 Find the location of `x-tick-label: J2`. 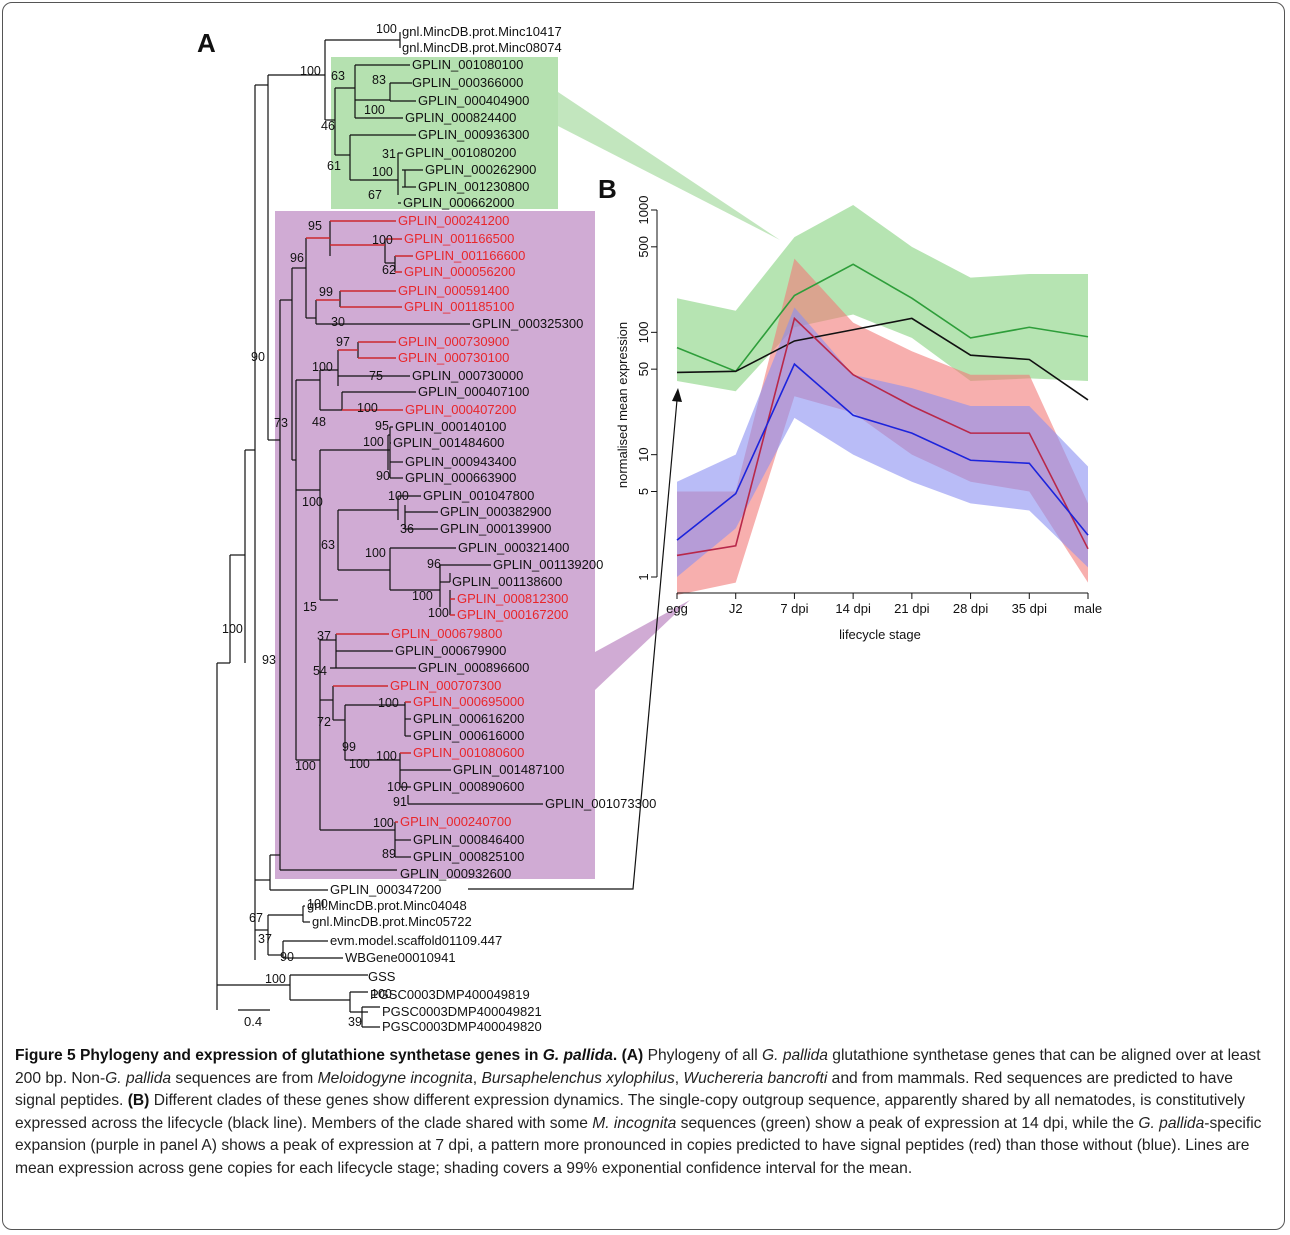

x-tick-label: J2 is located at coordinates (736, 608).